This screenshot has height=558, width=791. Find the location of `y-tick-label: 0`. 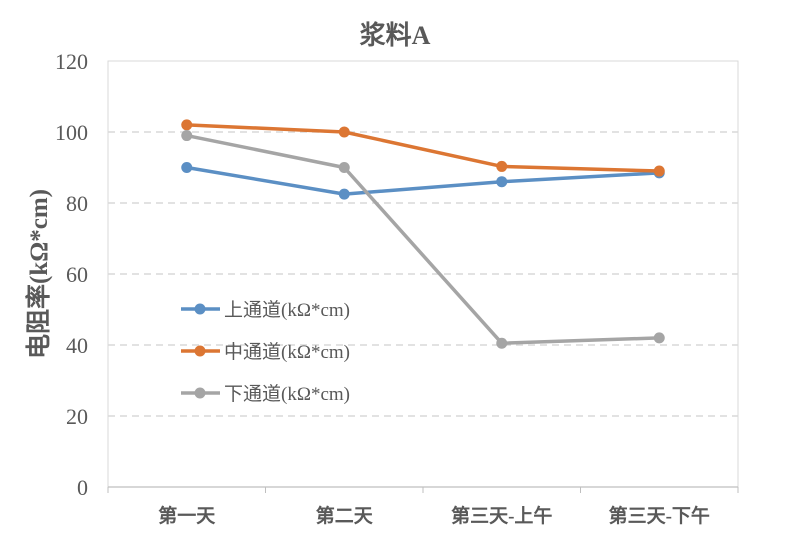

y-tick-label: 0 is located at coordinates (82, 487).